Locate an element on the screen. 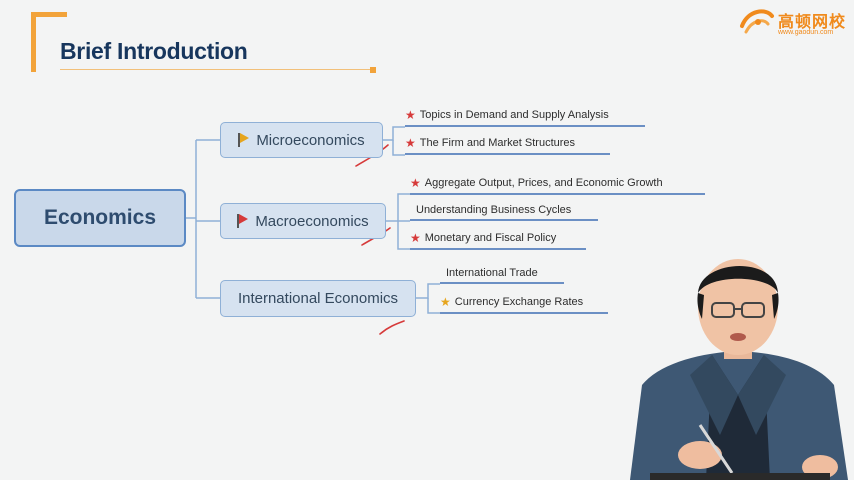 Image resolution: width=854 pixels, height=480 pixels. title-underline-dot is located at coordinates (373, 70).